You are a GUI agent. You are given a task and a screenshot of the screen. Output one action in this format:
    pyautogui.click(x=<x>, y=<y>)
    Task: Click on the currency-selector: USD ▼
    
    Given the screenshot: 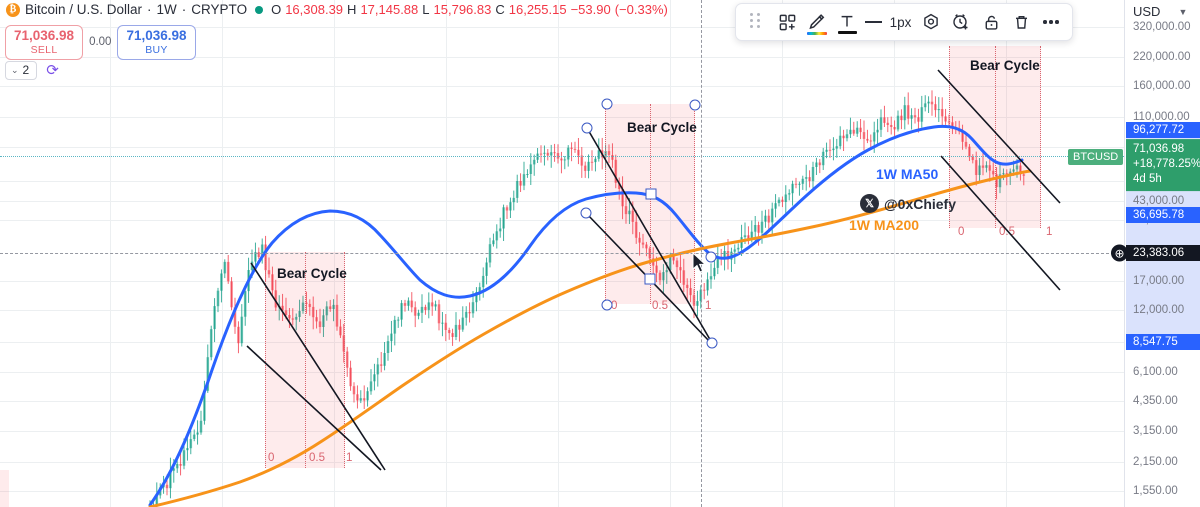 What is the action you would take?
    pyautogui.click(x=1160, y=11)
    